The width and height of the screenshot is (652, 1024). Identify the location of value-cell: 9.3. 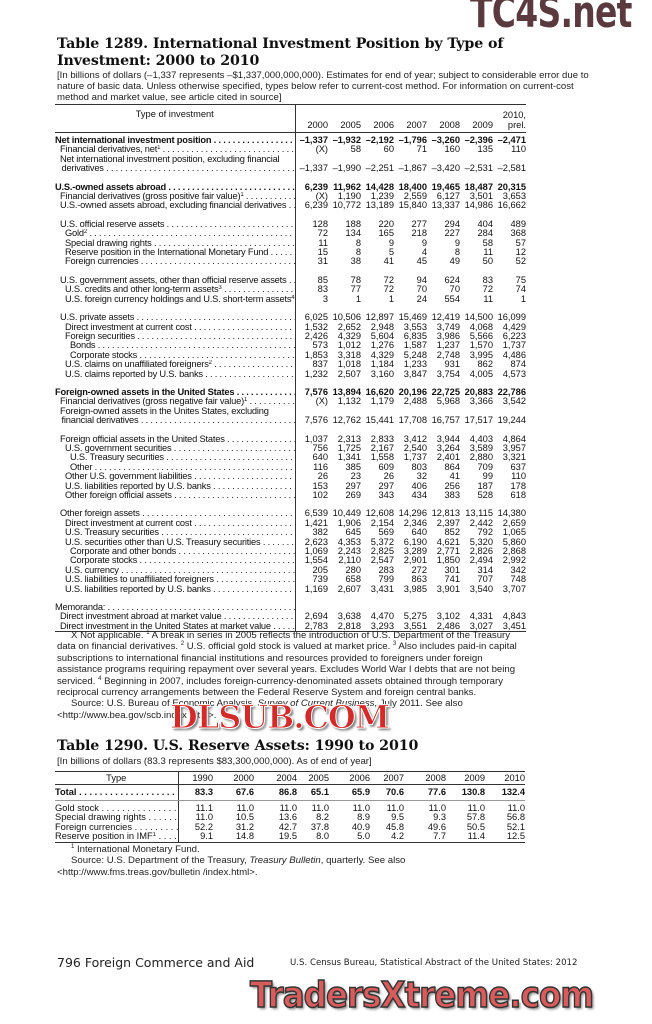
(439, 817).